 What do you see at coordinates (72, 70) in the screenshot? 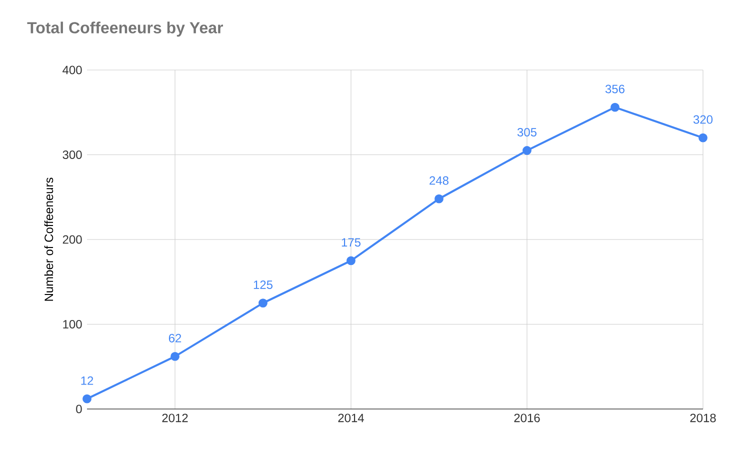
I see `y-tick-label: 400` at bounding box center [72, 70].